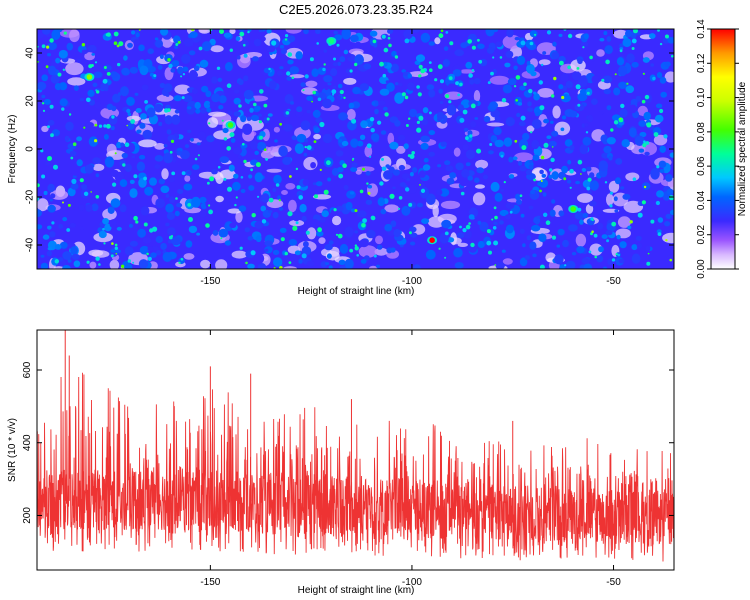  What do you see at coordinates (613, 582) in the screenshot?
I see `x-tick-label: -50` at bounding box center [613, 582].